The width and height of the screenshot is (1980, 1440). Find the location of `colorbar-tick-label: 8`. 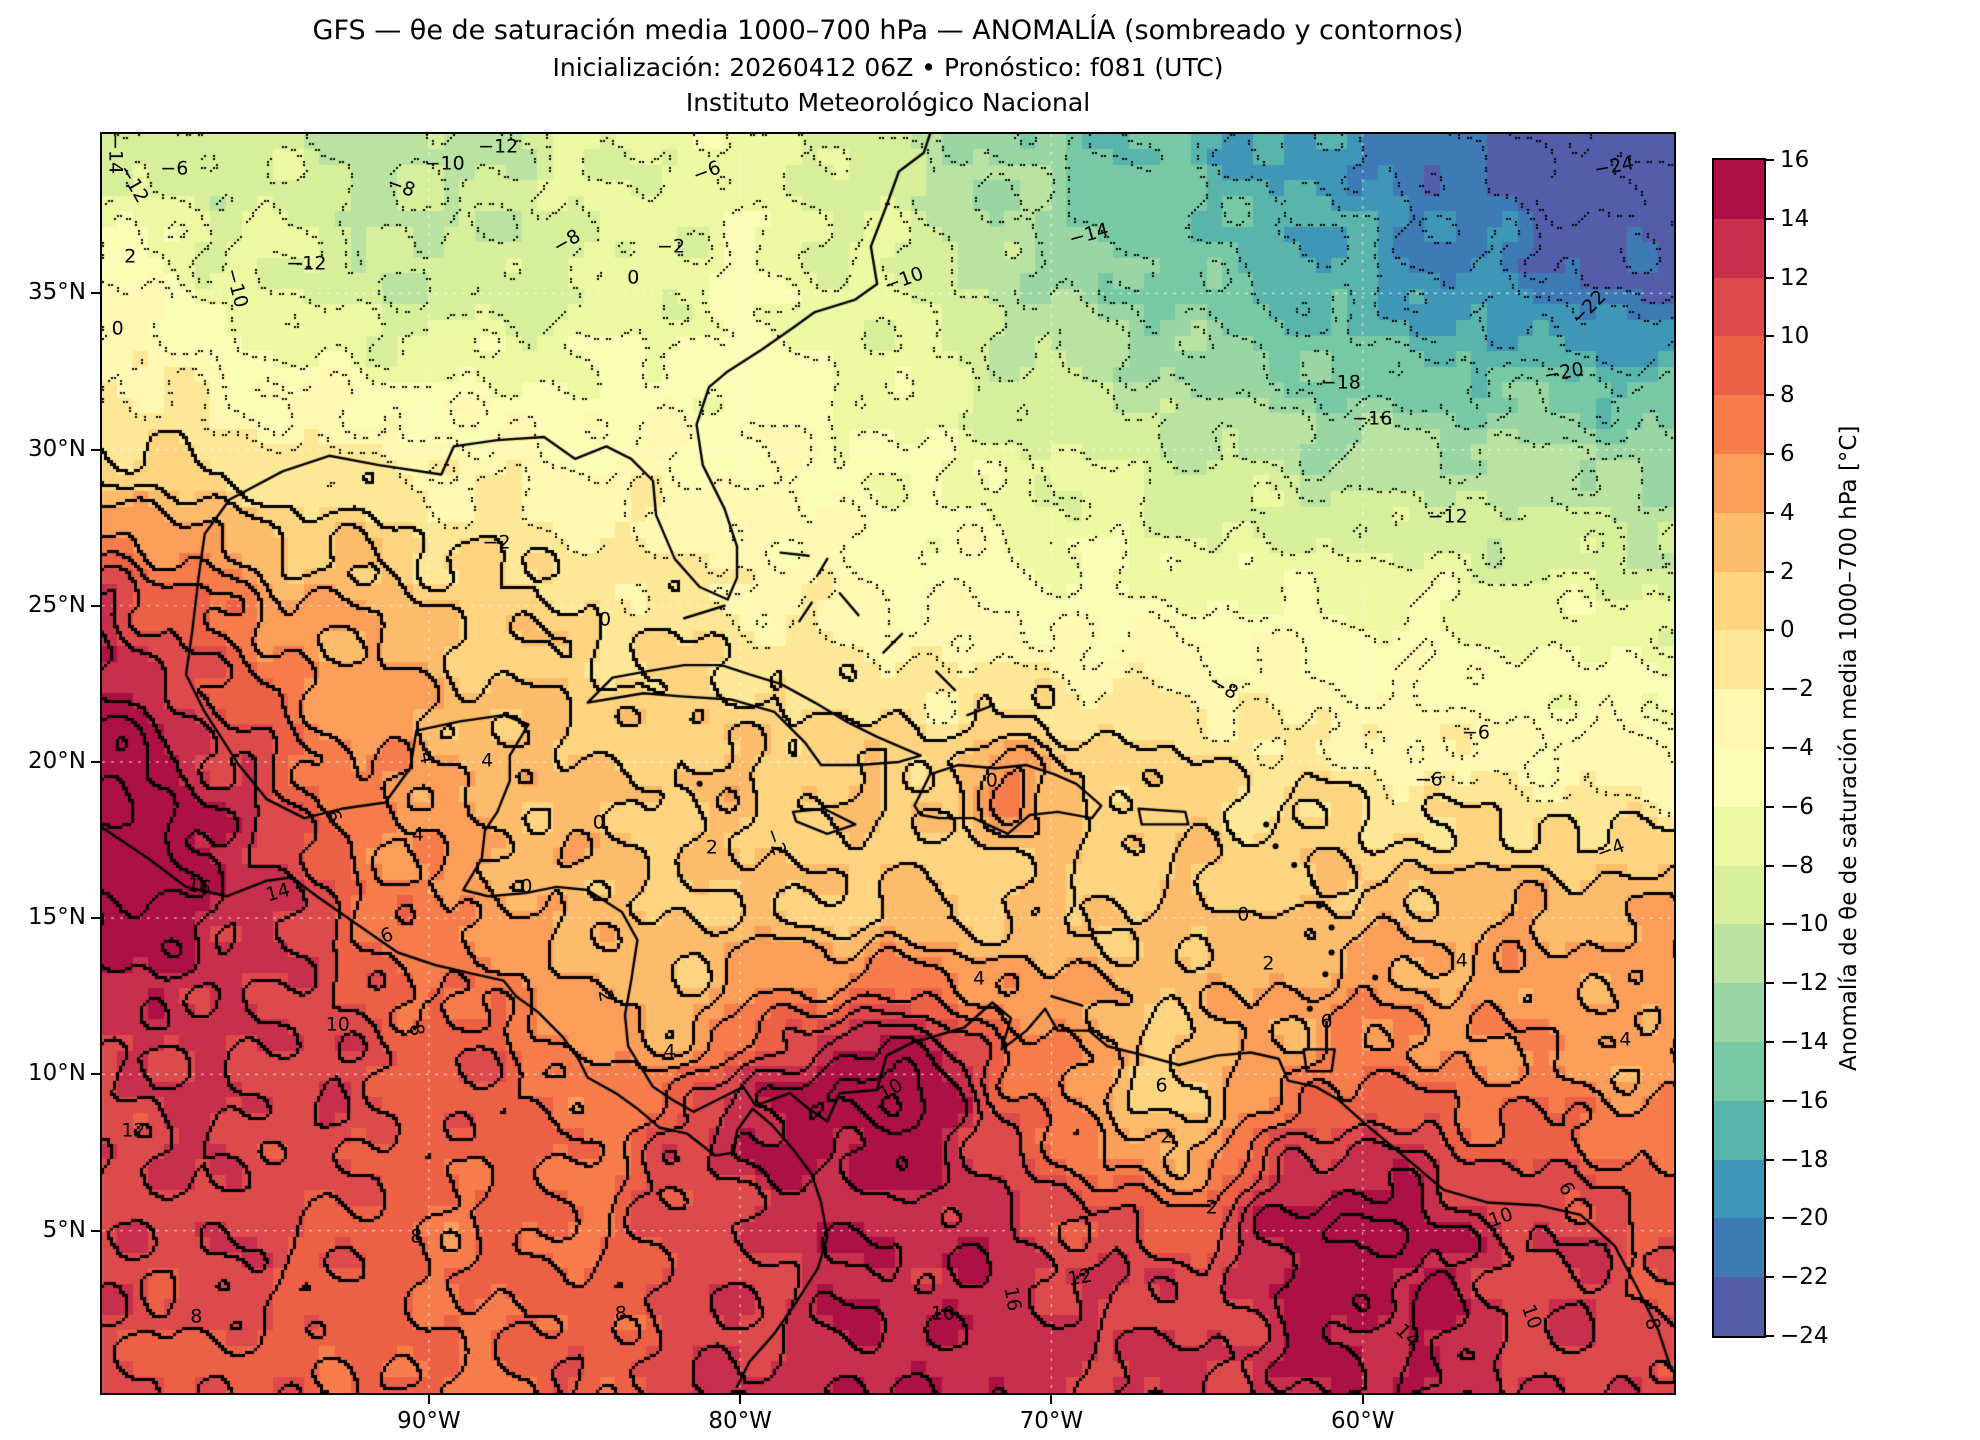

colorbar-tick-label: 8 is located at coordinates (1787, 395).